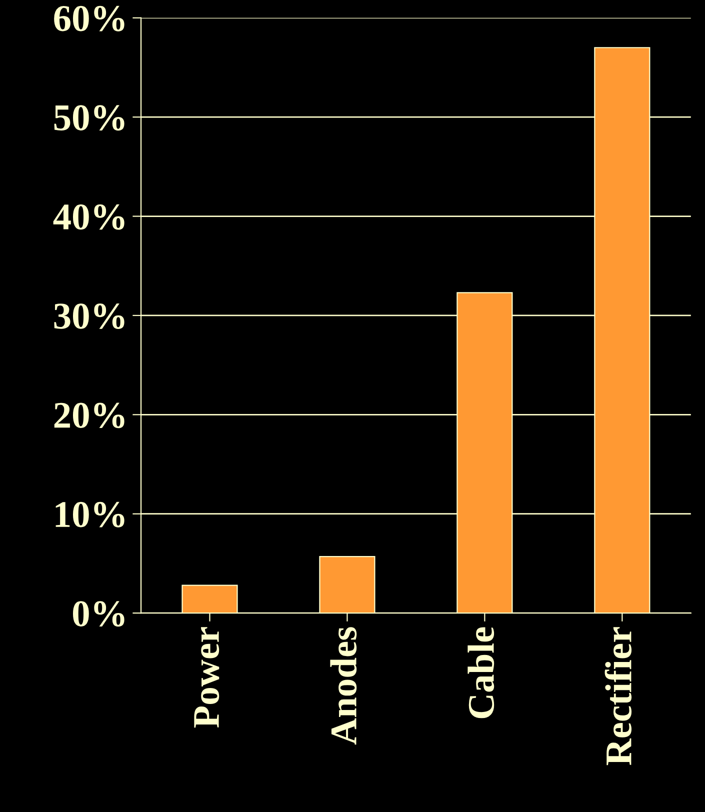 The height and width of the screenshot is (812, 705). I want to click on y-tick-label: 0%, so click(98, 614).